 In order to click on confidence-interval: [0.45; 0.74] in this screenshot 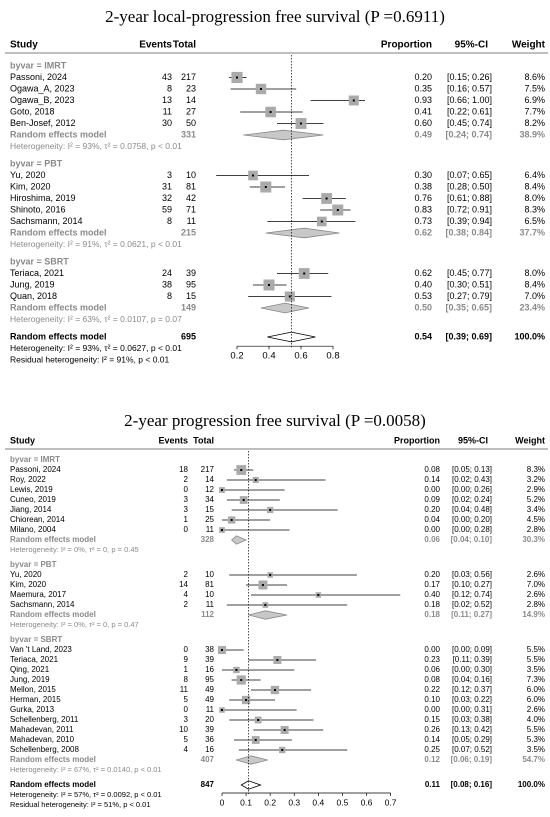, I will do `click(469, 123)`.